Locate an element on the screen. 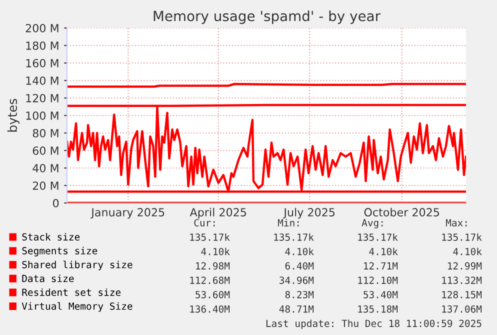  x-tick-label: April 2025 is located at coordinates (218, 213).